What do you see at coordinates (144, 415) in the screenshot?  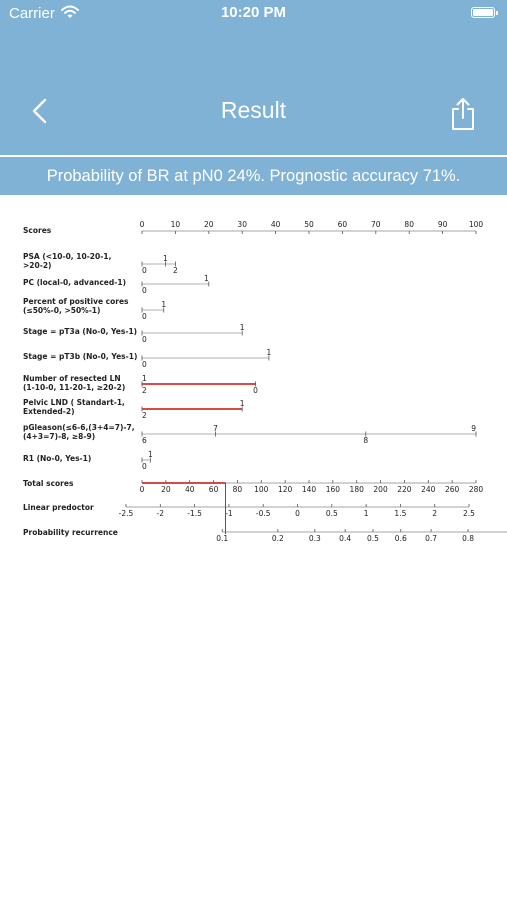 I see `plnd-value-label: 2` at bounding box center [144, 415].